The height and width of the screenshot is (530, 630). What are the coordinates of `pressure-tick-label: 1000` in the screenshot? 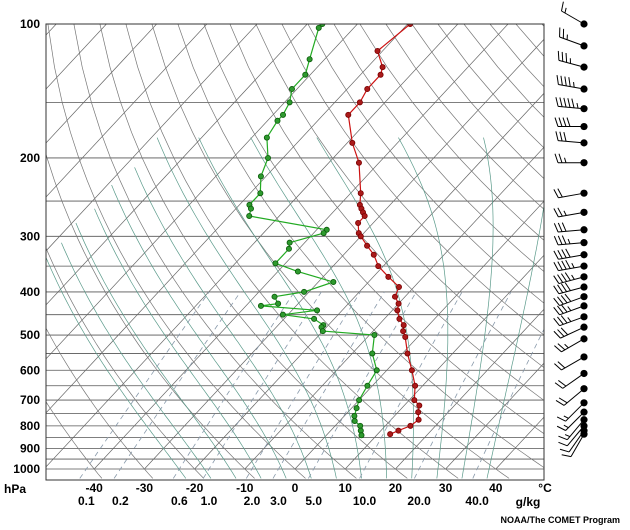 It's located at (26, 469).